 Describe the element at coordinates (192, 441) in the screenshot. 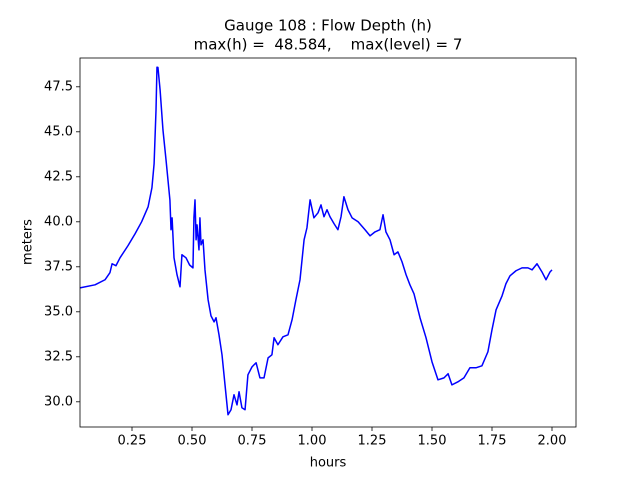

I see `x-tick-label: 0.50` at that location.